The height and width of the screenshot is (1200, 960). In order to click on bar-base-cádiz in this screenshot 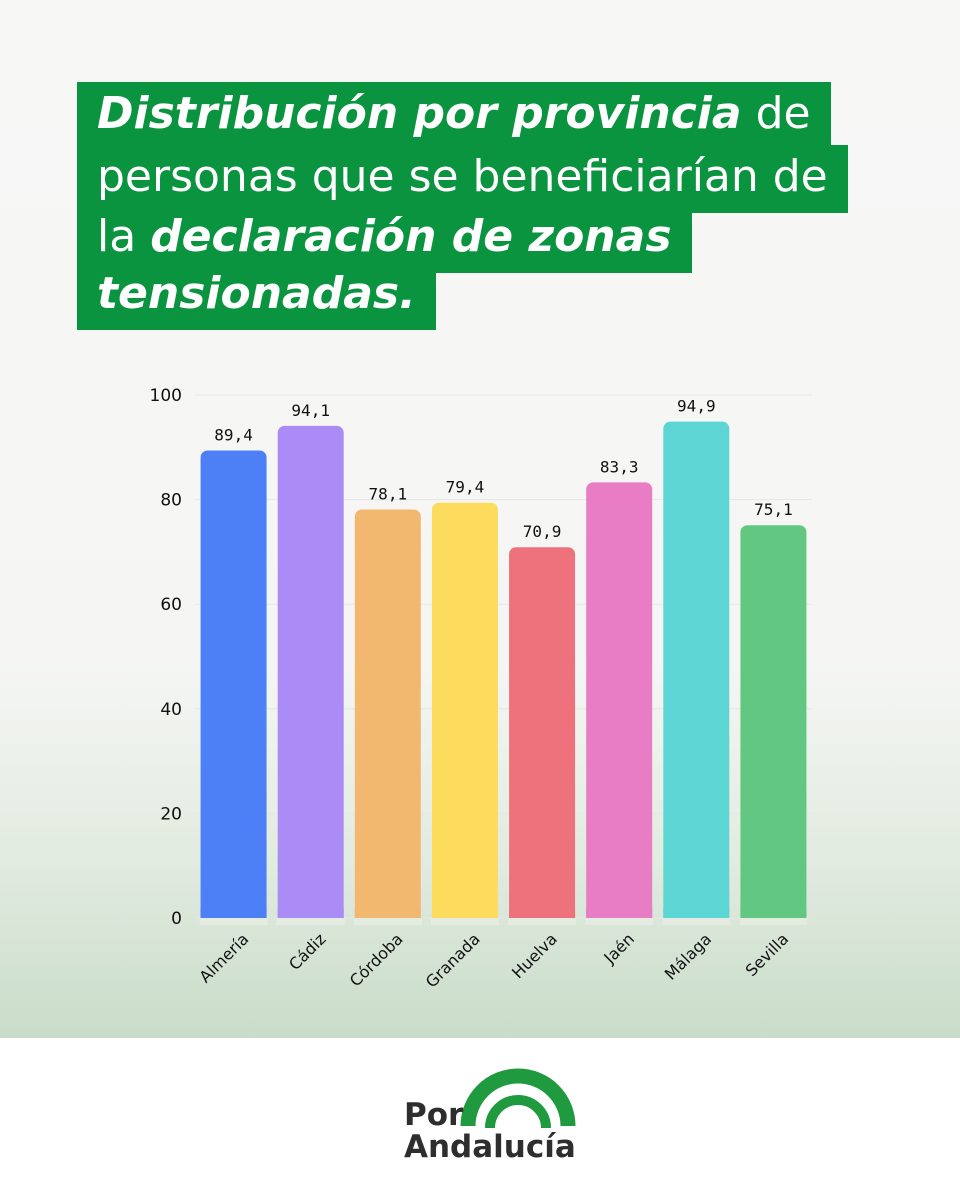, I will do `click(310, 913)`.